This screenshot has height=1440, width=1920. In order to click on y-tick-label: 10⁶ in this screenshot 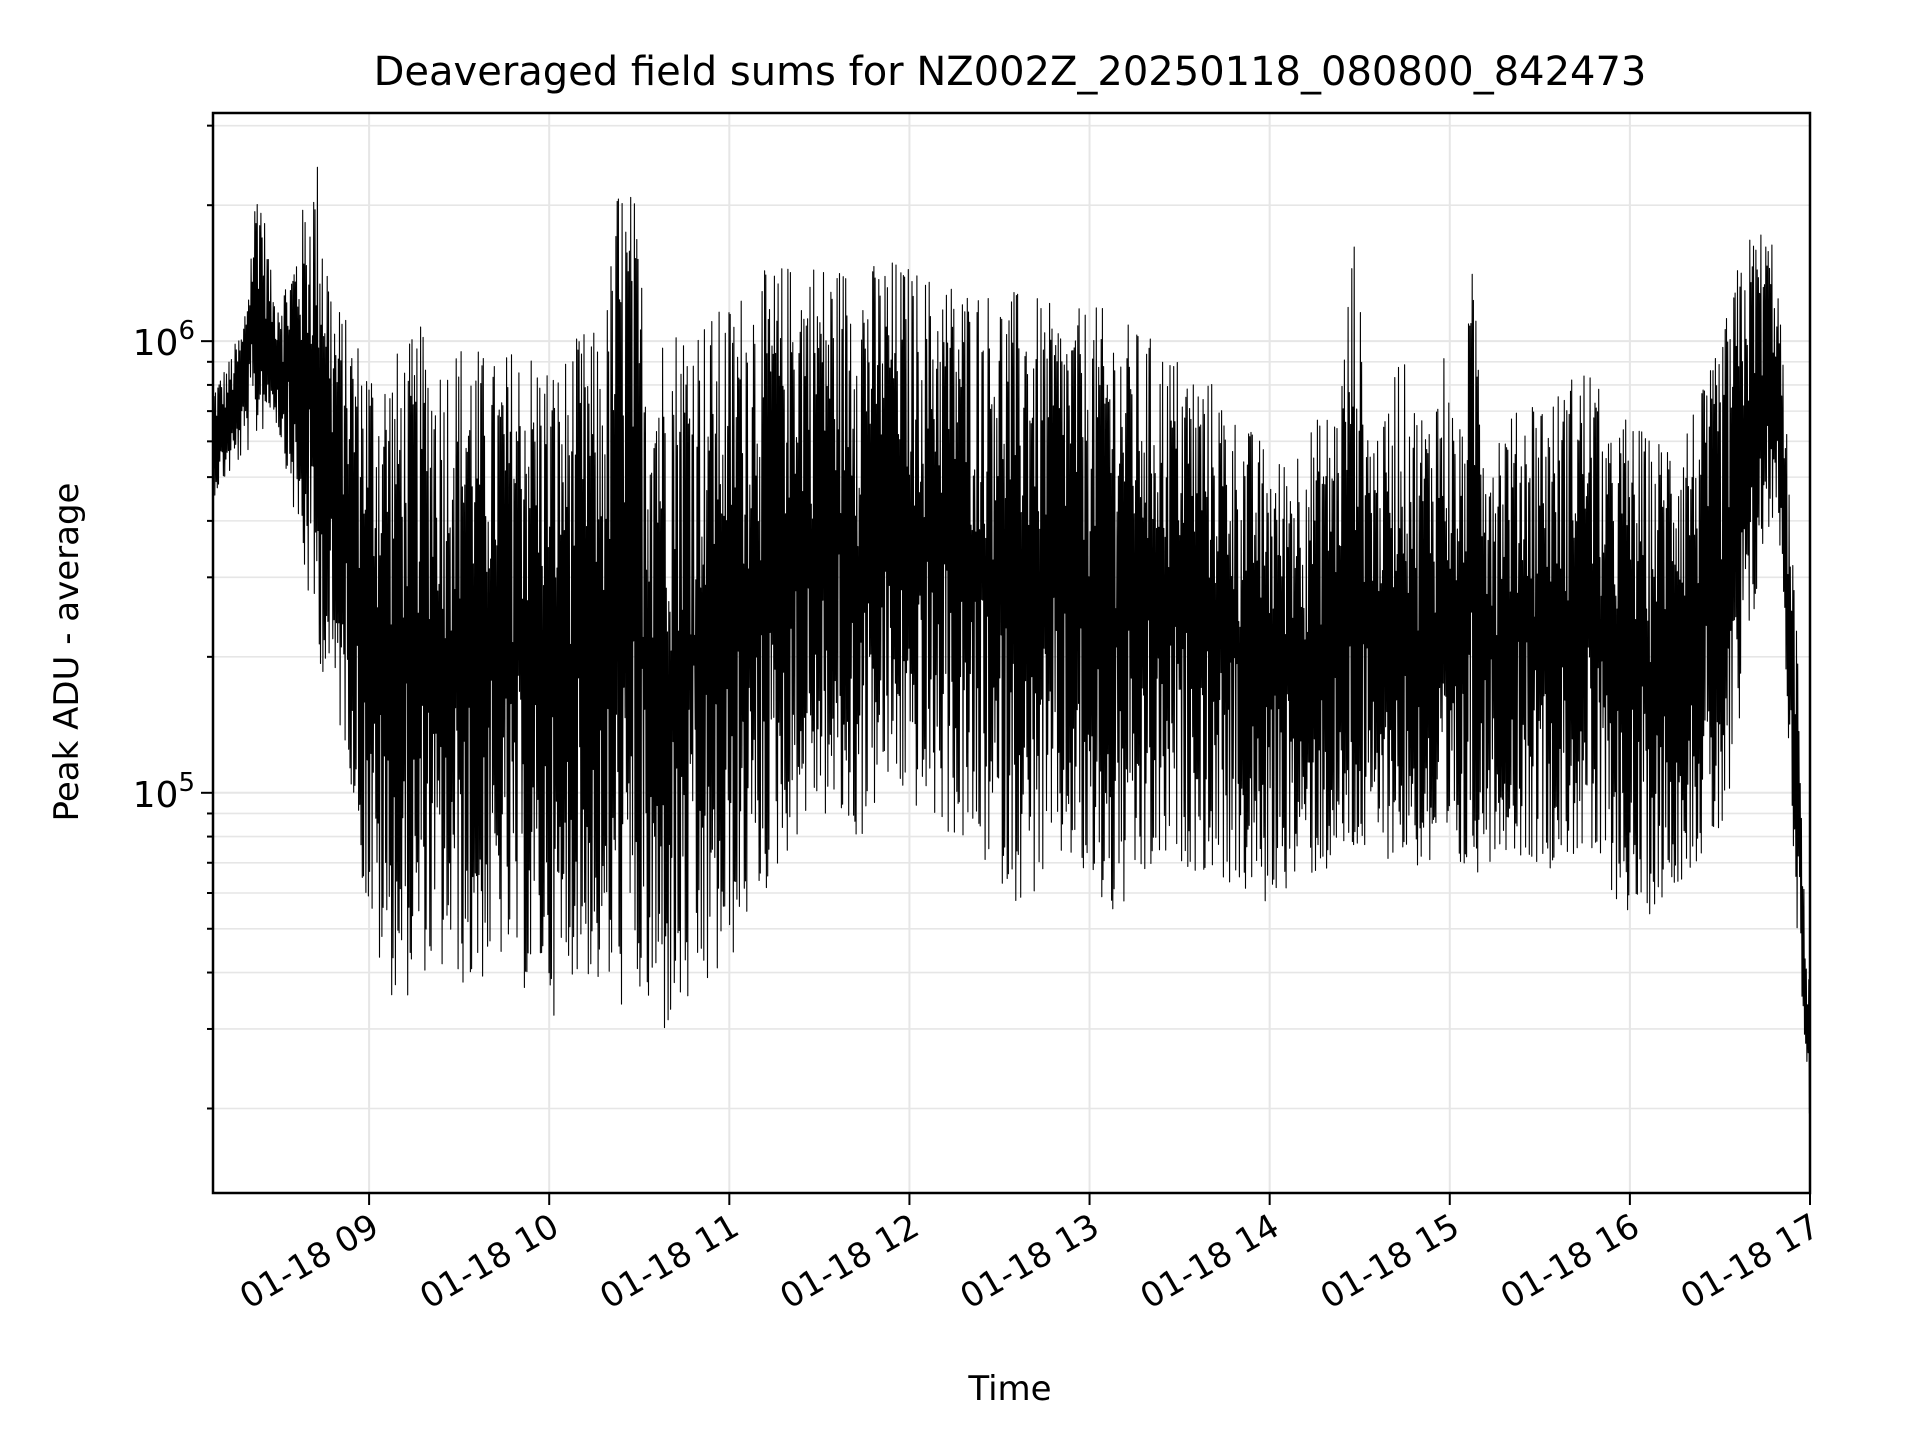, I will do `click(164, 340)`.